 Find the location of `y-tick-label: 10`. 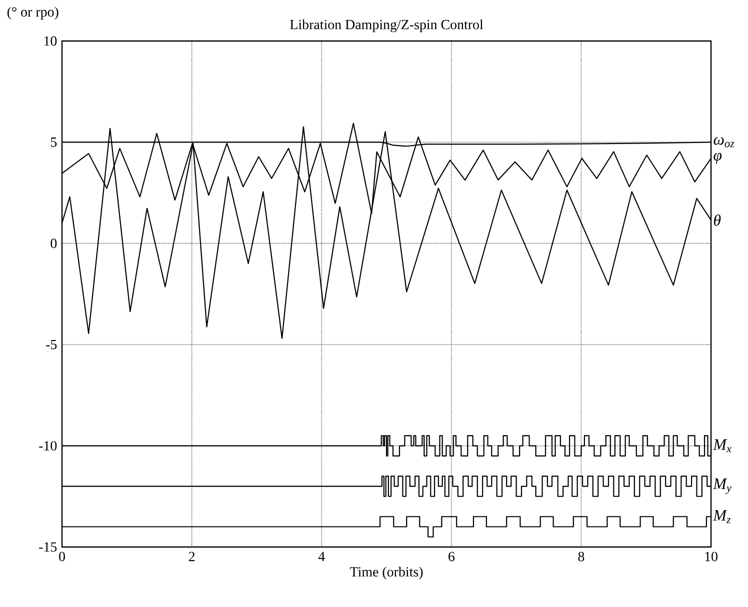

y-tick-label: 10 is located at coordinates (50, 41).